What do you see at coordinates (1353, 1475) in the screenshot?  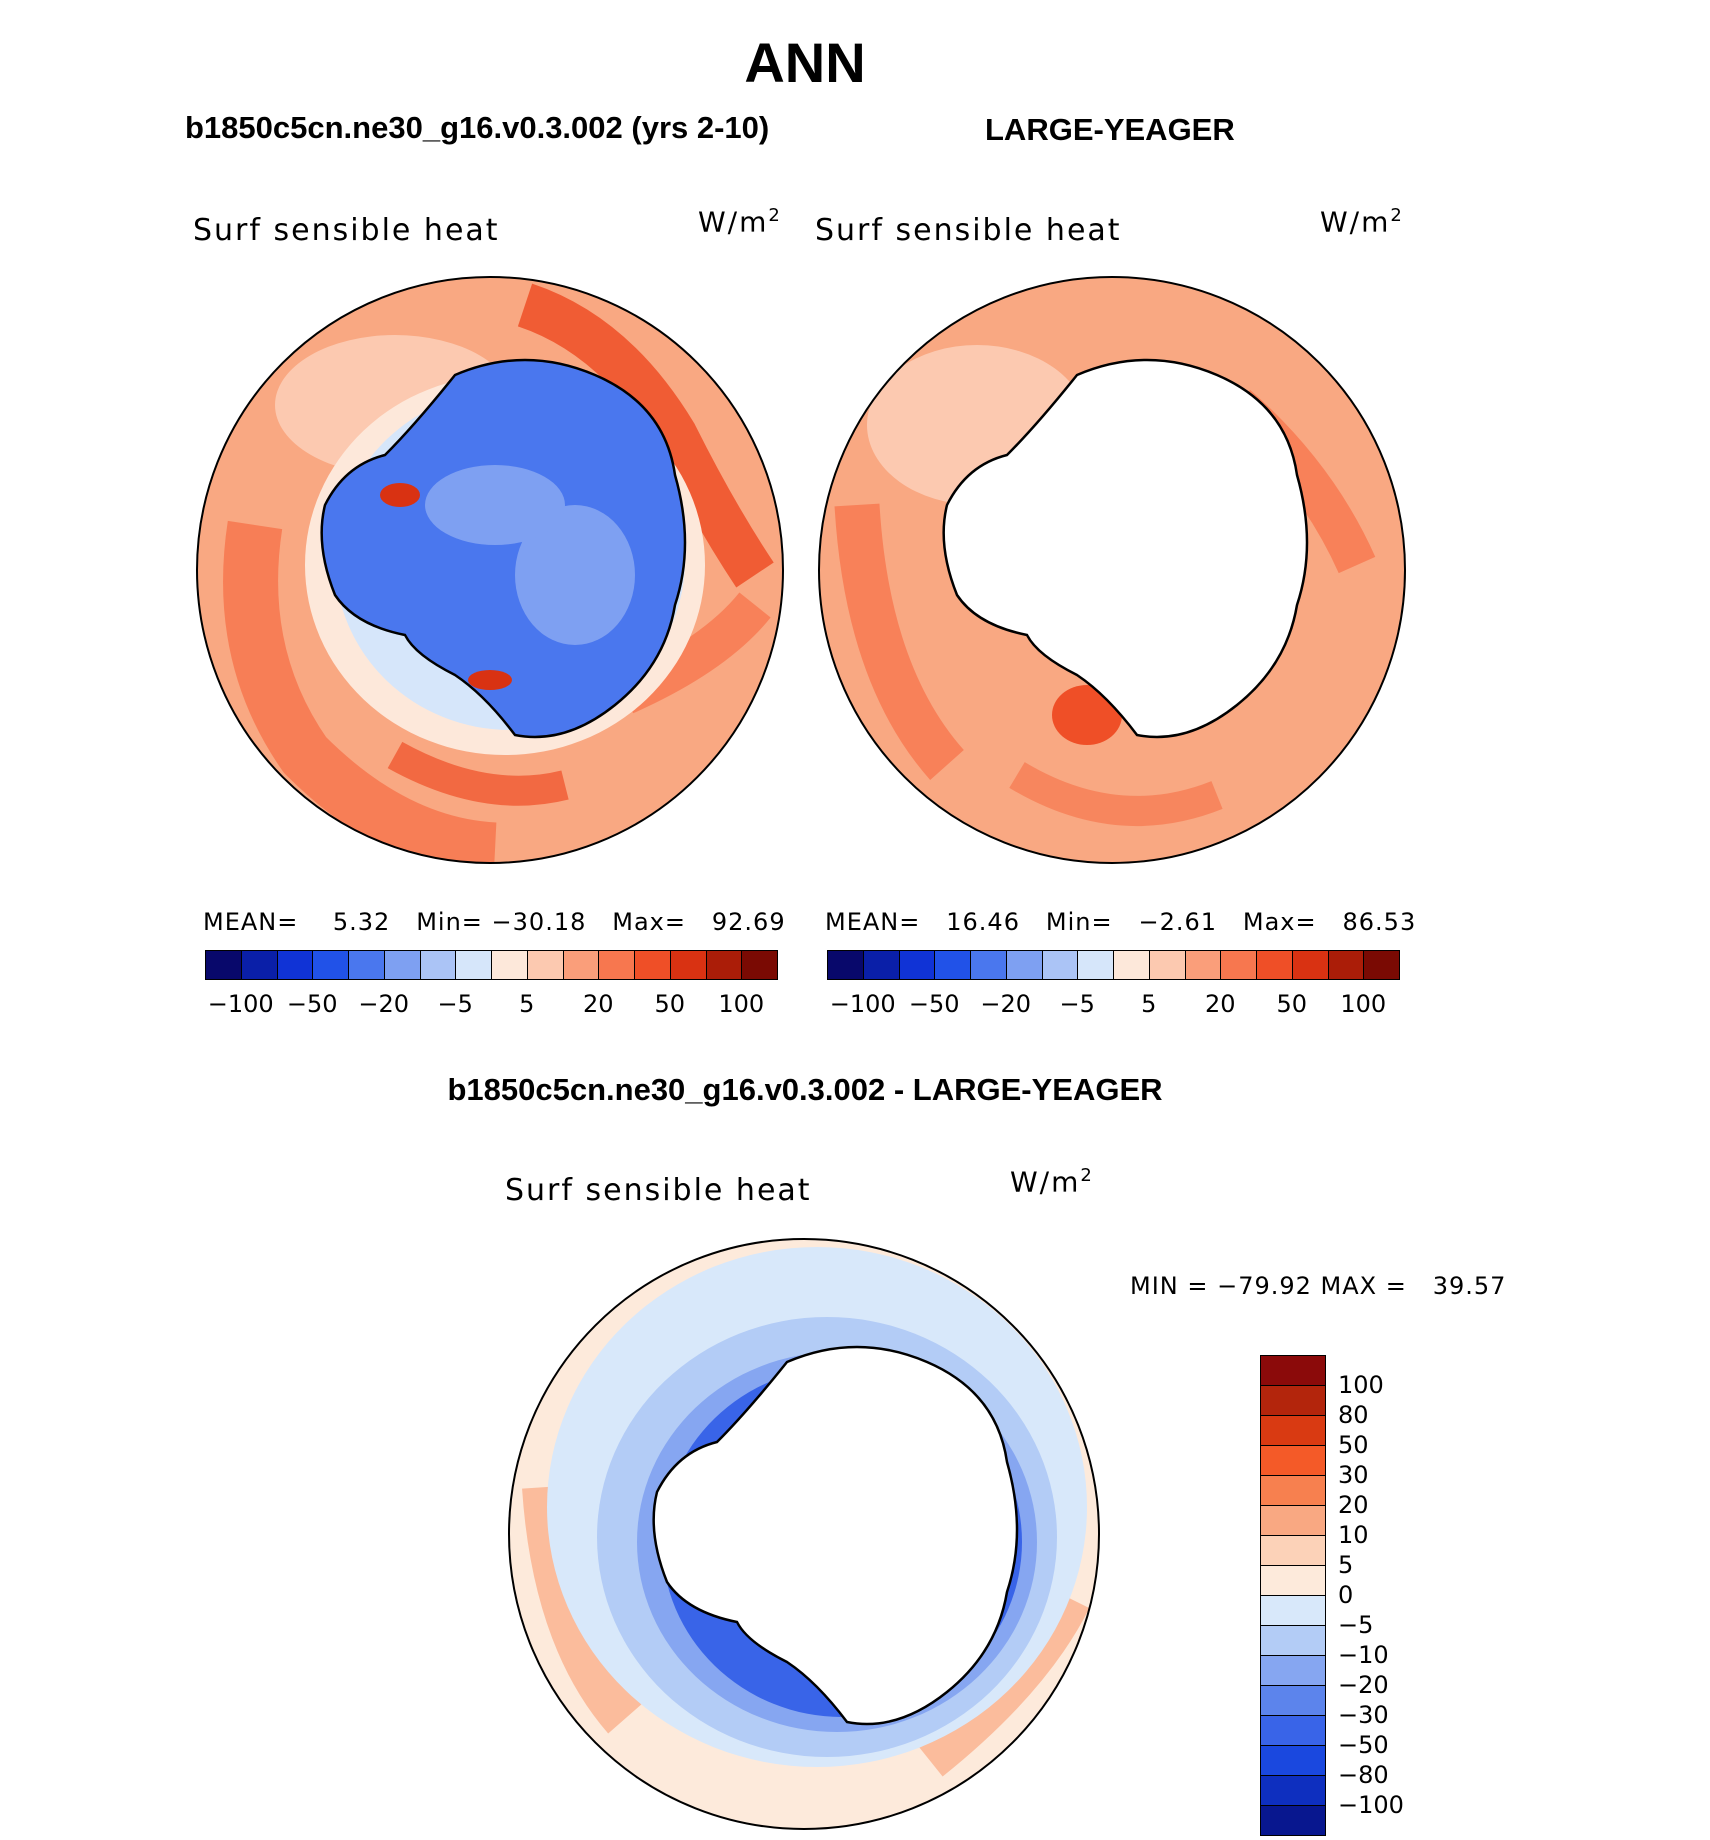 I see `colorbar-tick-label: 30` at bounding box center [1353, 1475].